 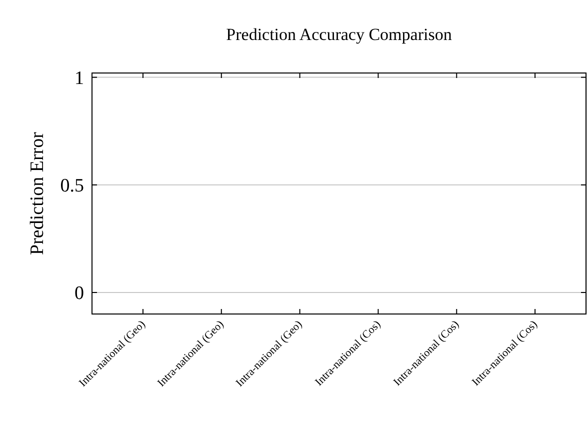 I want to click on y-axis-title: Prediction Error, so click(x=37, y=193).